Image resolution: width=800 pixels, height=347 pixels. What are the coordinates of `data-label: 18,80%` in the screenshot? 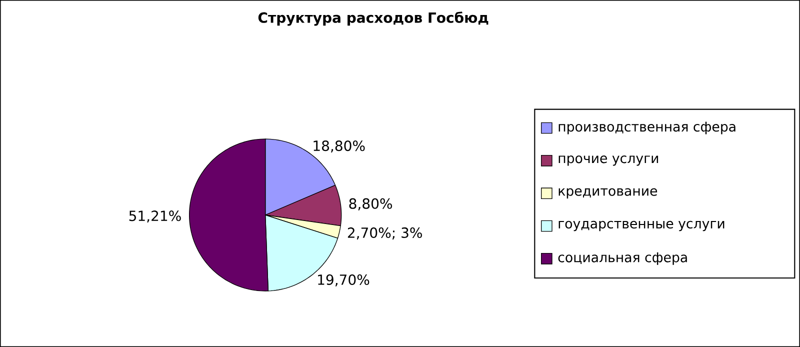 It's located at (339, 146).